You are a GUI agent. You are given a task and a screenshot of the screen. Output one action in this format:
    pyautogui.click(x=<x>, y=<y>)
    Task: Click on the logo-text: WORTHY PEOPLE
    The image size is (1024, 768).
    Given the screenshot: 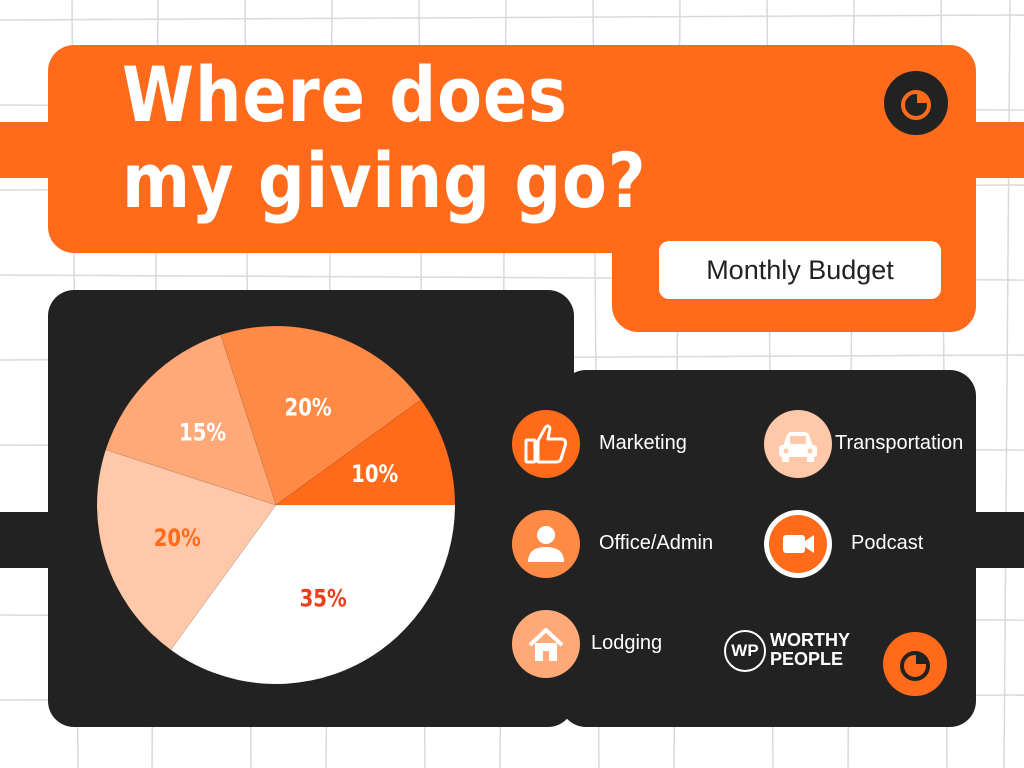 What is the action you would take?
    pyautogui.click(x=810, y=650)
    